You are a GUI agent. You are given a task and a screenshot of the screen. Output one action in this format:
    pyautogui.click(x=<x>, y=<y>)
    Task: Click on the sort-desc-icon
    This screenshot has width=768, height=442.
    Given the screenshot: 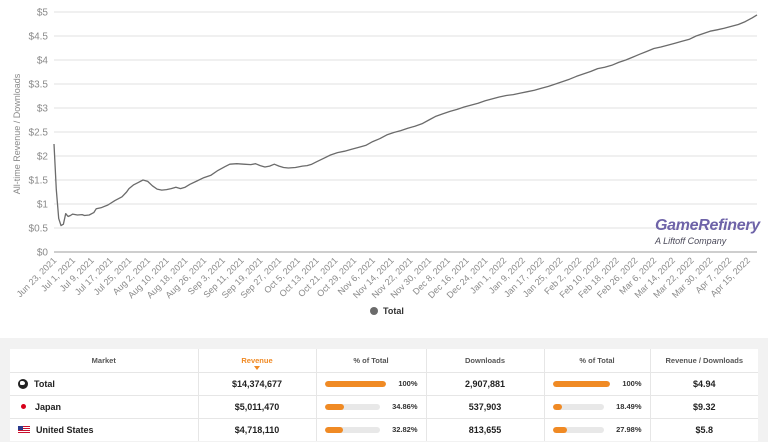 What is the action you would take?
    pyautogui.click(x=257, y=367)
    